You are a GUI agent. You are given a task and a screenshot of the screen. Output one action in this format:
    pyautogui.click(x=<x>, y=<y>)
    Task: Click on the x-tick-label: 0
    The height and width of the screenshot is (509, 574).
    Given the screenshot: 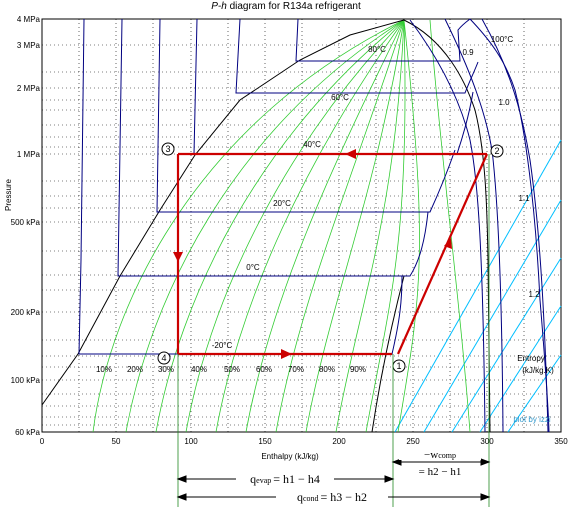 What is the action you would take?
    pyautogui.click(x=42, y=441)
    